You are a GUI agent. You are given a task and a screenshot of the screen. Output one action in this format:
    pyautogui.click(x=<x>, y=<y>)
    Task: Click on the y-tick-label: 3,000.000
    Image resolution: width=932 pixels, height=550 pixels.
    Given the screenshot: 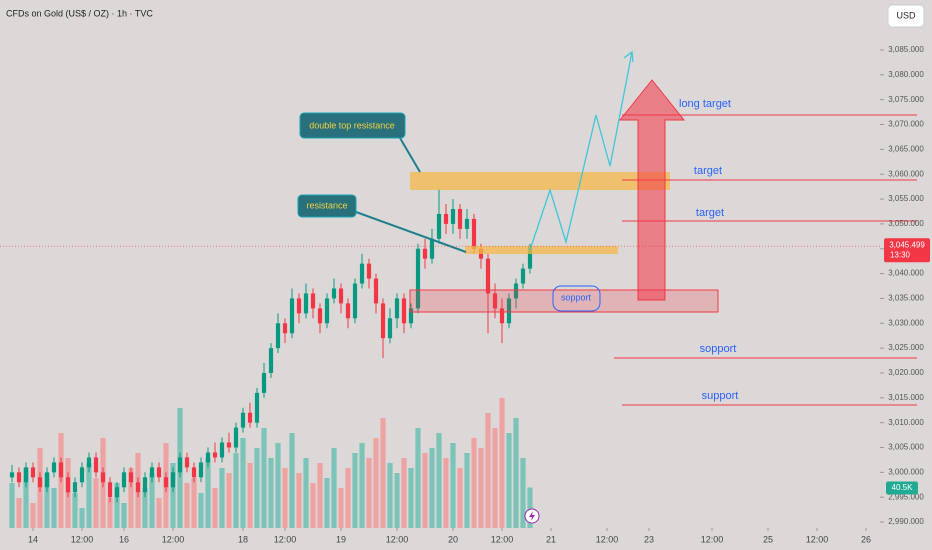 What is the action you would take?
    pyautogui.click(x=906, y=471)
    